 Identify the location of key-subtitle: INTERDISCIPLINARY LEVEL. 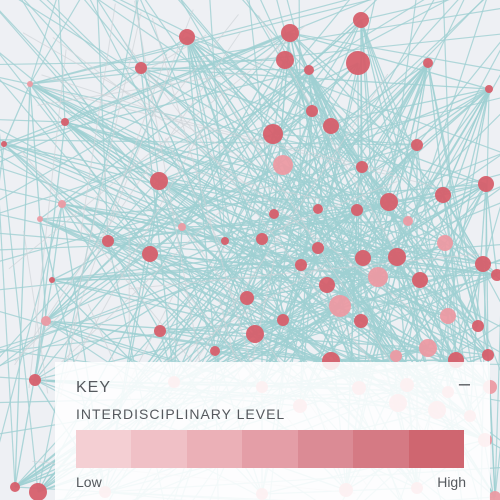
(181, 414).